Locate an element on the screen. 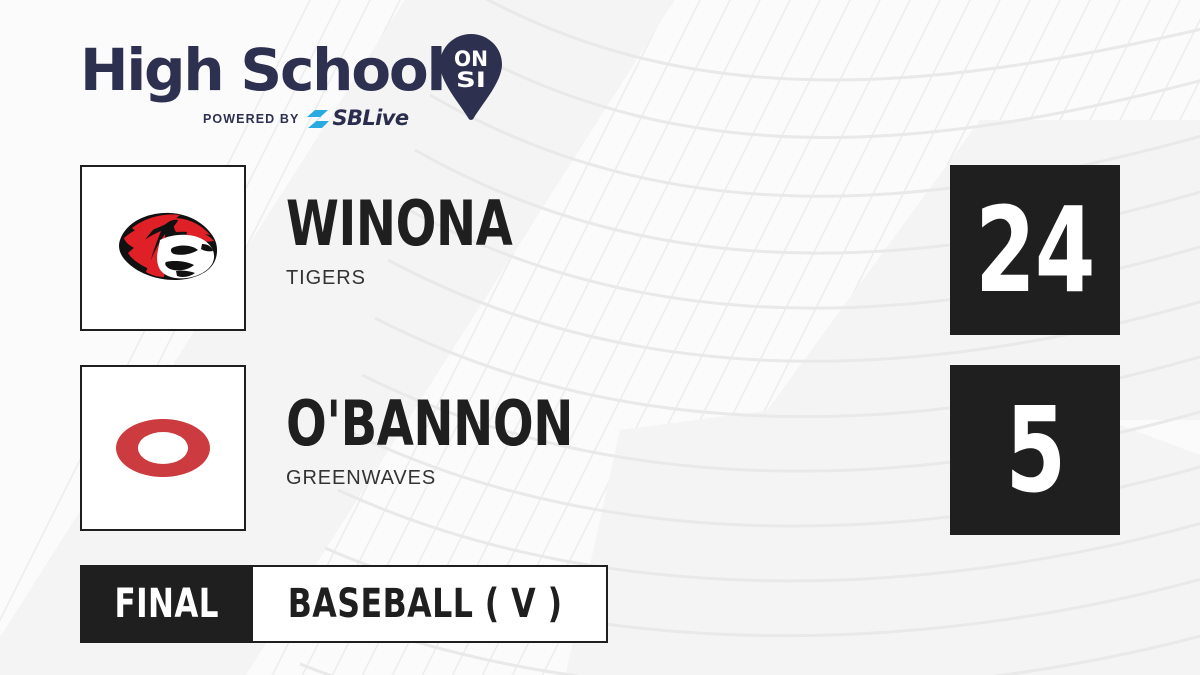 The height and width of the screenshot is (675, 1200). team-mascot: TIGERS is located at coordinates (326, 278).